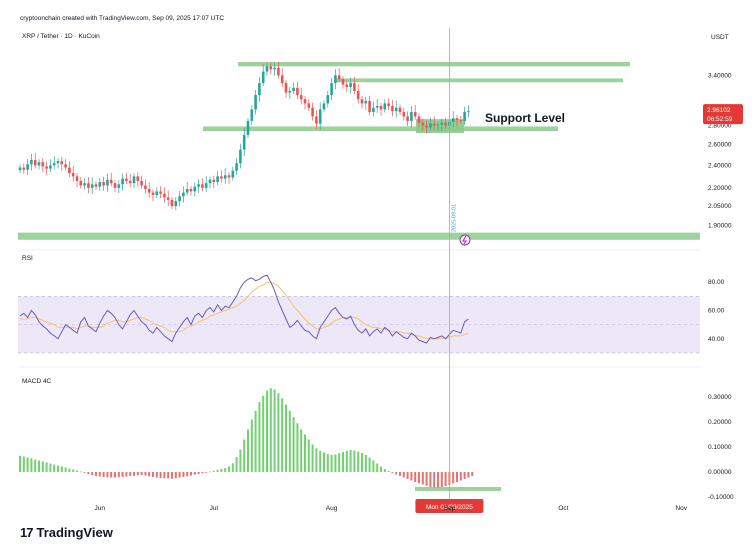  I want to click on x-tick-label: Aug, so click(332, 508).